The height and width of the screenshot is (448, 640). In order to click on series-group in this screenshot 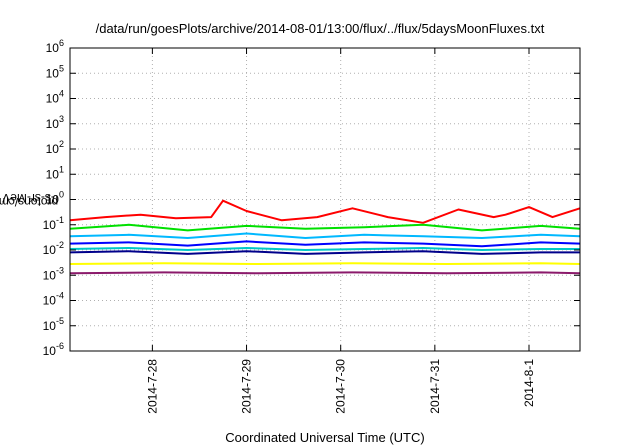, I will do `click(325, 237)`.